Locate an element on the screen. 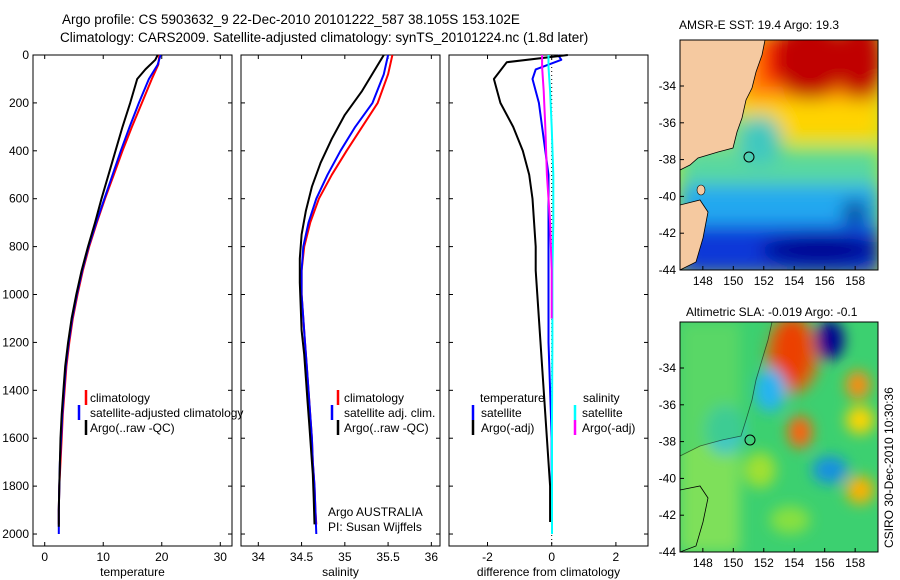  legend-header-temperature: temperature is located at coordinates (512, 398).